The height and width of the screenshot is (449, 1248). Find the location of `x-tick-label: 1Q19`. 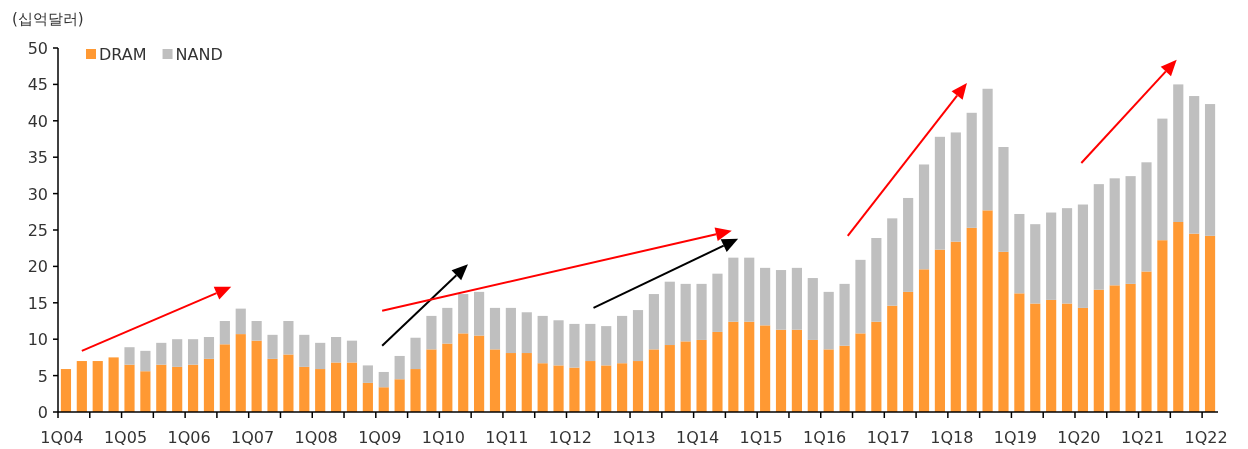

x-tick-label: 1Q19 is located at coordinates (1015, 437).